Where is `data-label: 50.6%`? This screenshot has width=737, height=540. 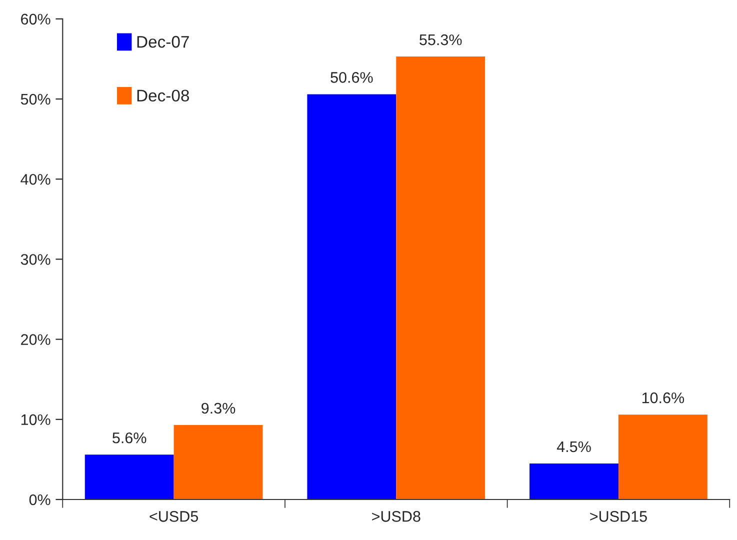
data-label: 50.6% is located at coordinates (351, 77).